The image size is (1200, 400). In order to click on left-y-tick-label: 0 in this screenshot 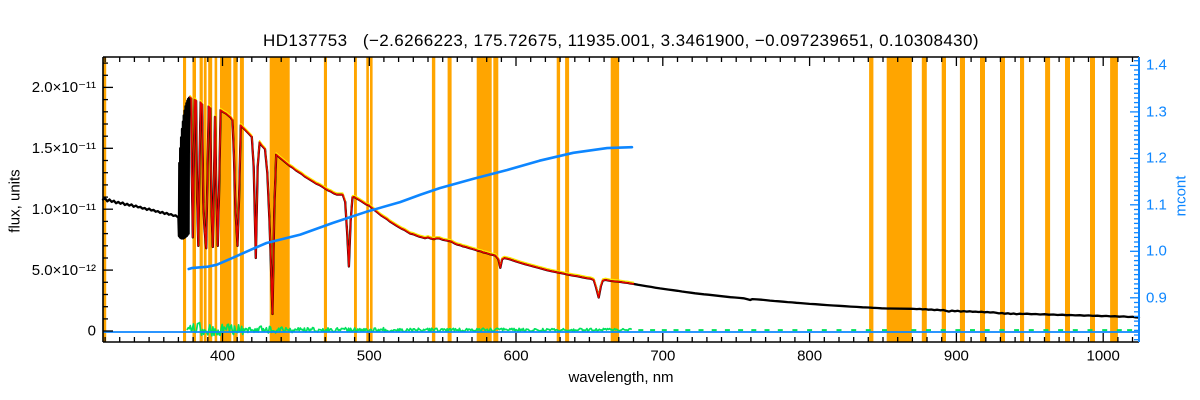, I will do `click(91, 331)`.